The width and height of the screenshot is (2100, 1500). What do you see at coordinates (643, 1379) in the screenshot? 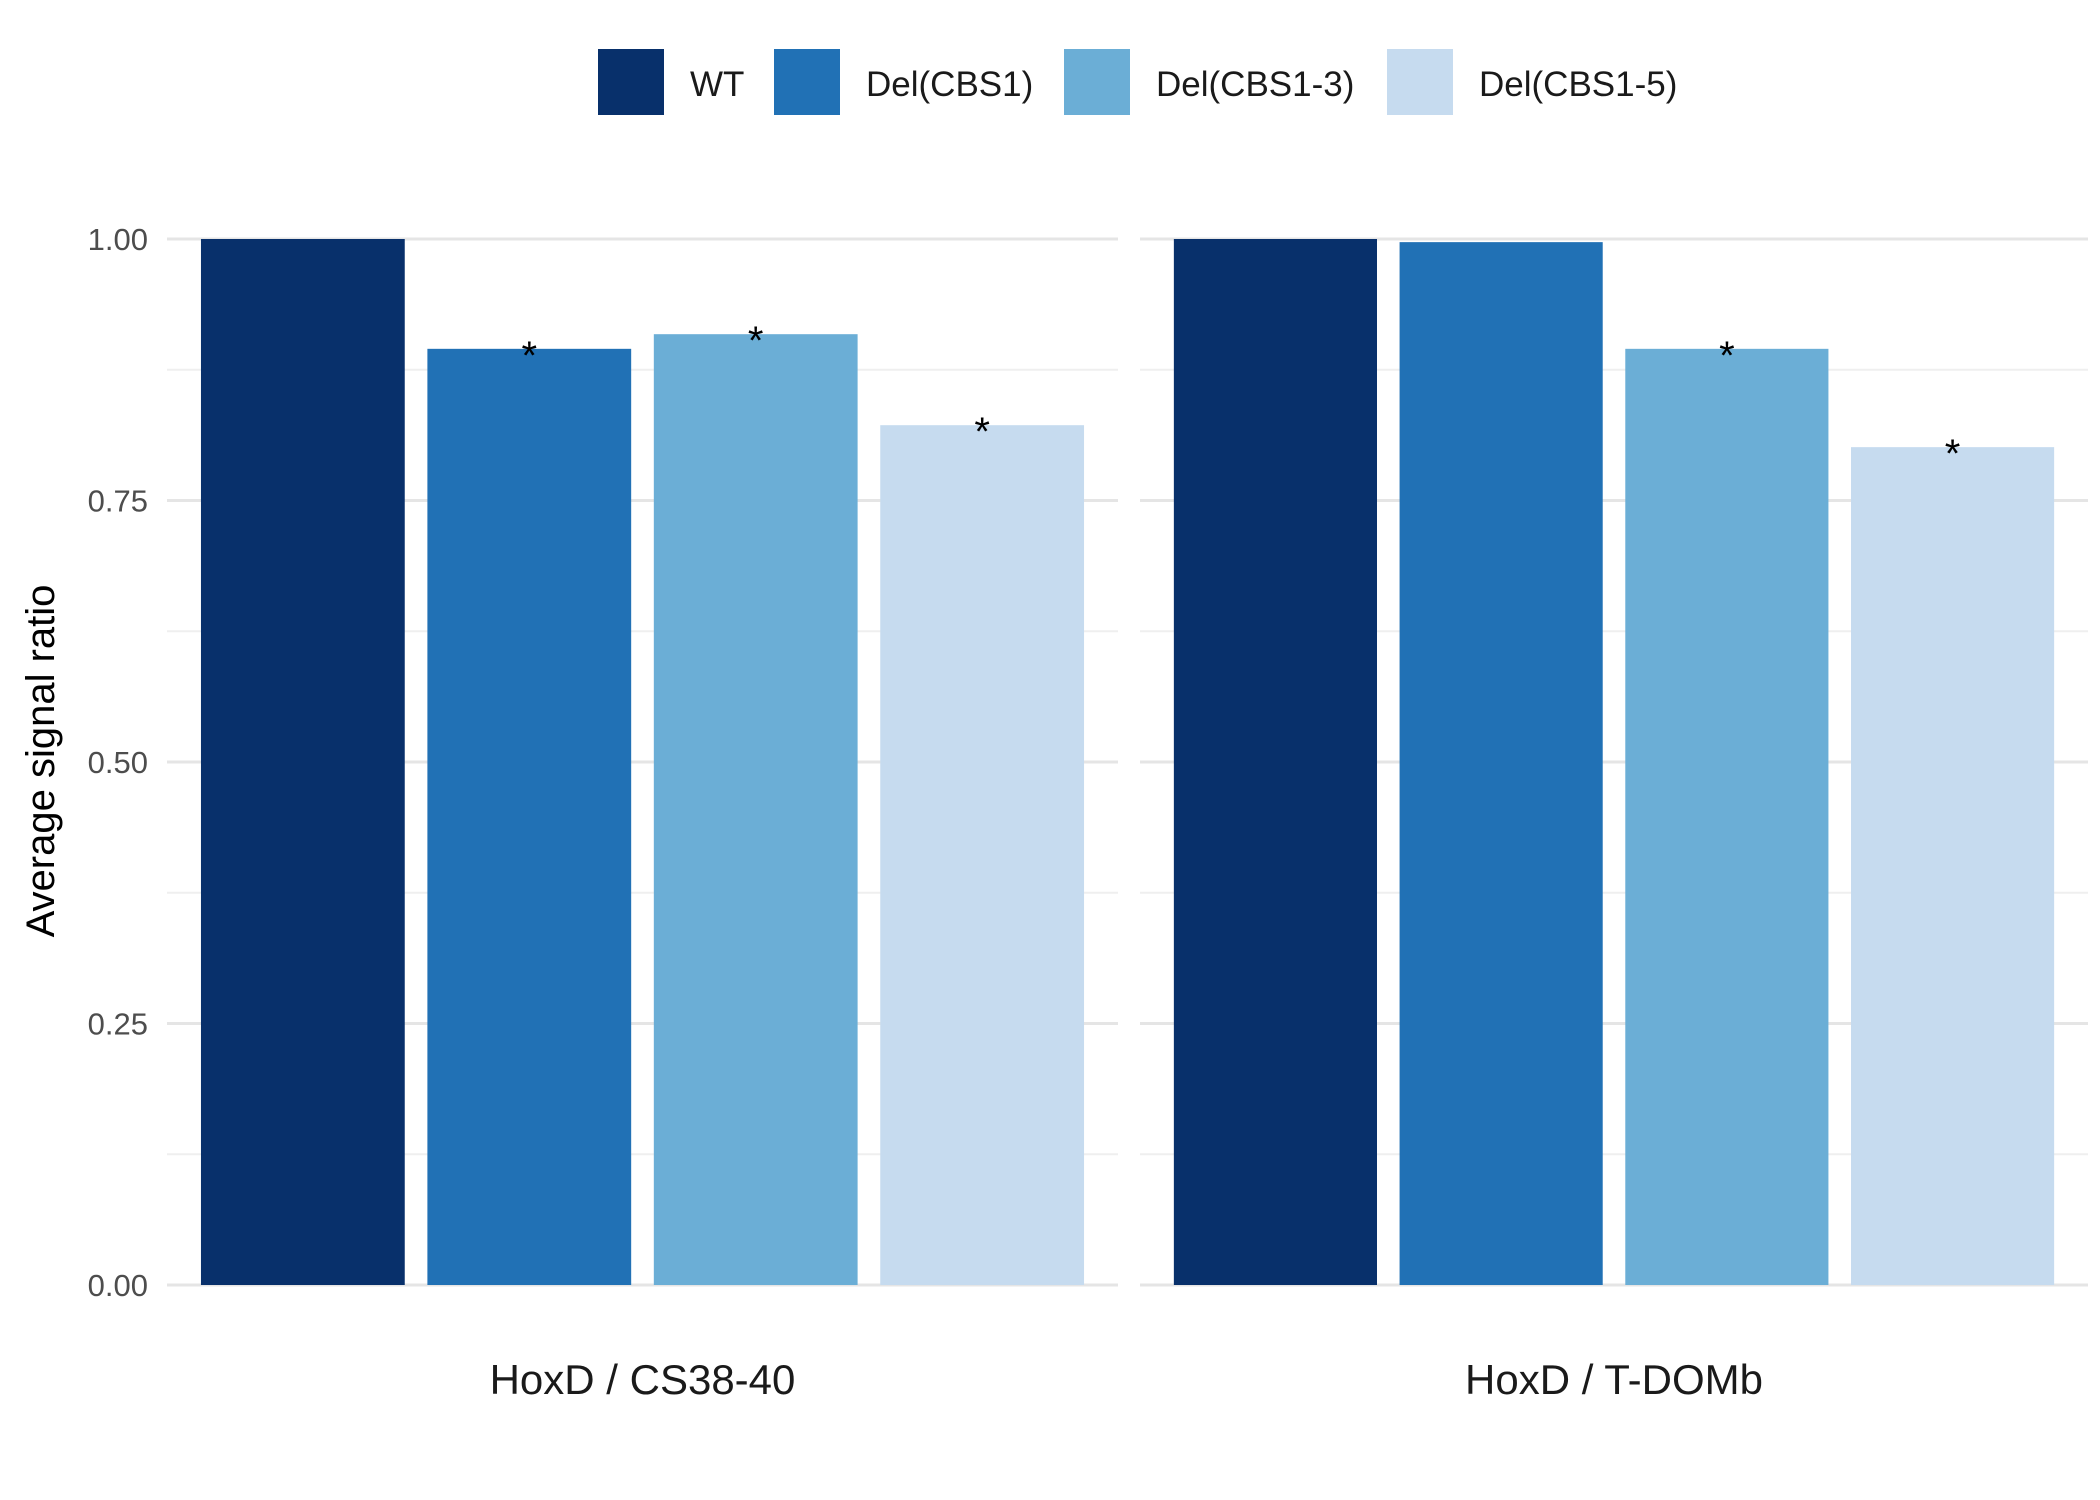
I see `facet-label: HoxD / CS38-40` at bounding box center [643, 1379].